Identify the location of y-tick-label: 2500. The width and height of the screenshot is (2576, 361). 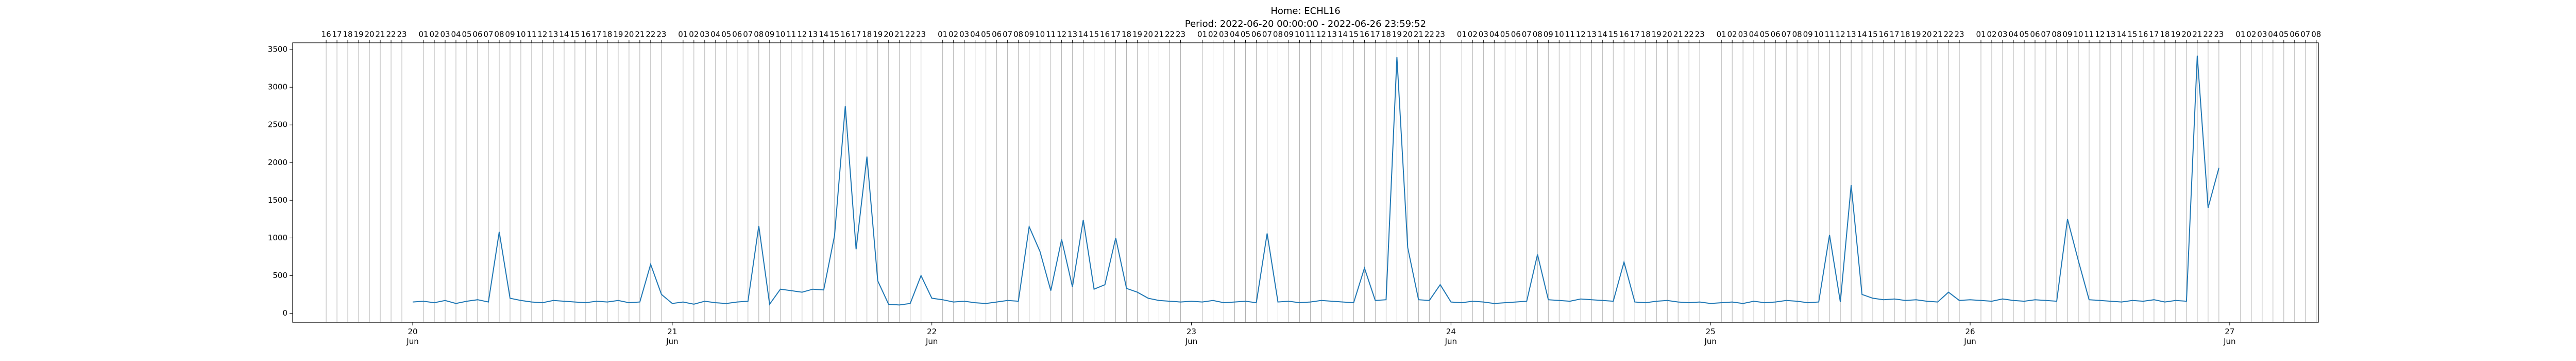
(277, 124).